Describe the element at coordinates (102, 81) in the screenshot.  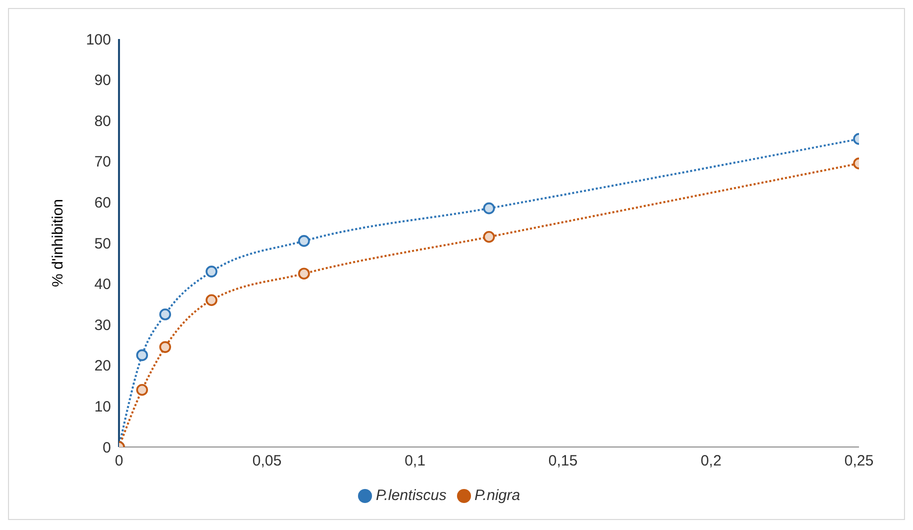
I see `y-tick-label: 90` at that location.